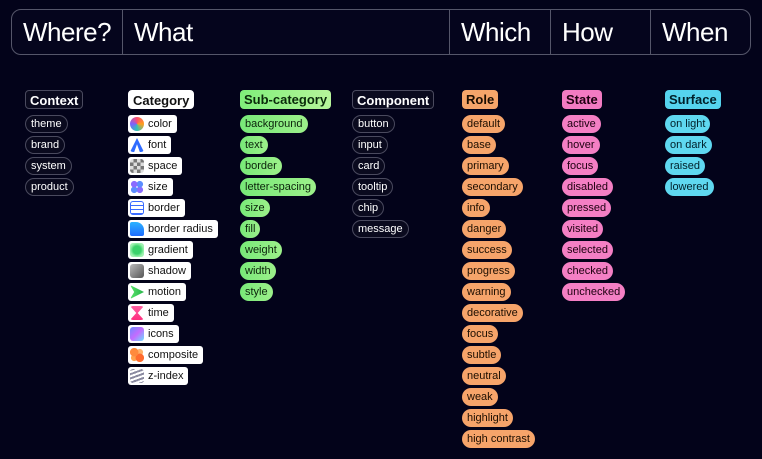 Image resolution: width=762 pixels, height=459 pixels. I want to click on role-item: weak, so click(480, 397).